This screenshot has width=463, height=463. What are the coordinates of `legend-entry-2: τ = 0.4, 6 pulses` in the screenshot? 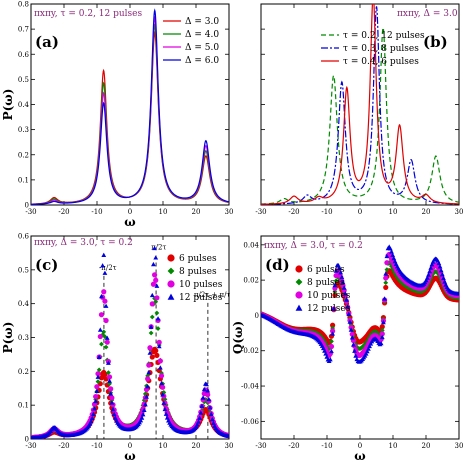 It's located at (381, 62).